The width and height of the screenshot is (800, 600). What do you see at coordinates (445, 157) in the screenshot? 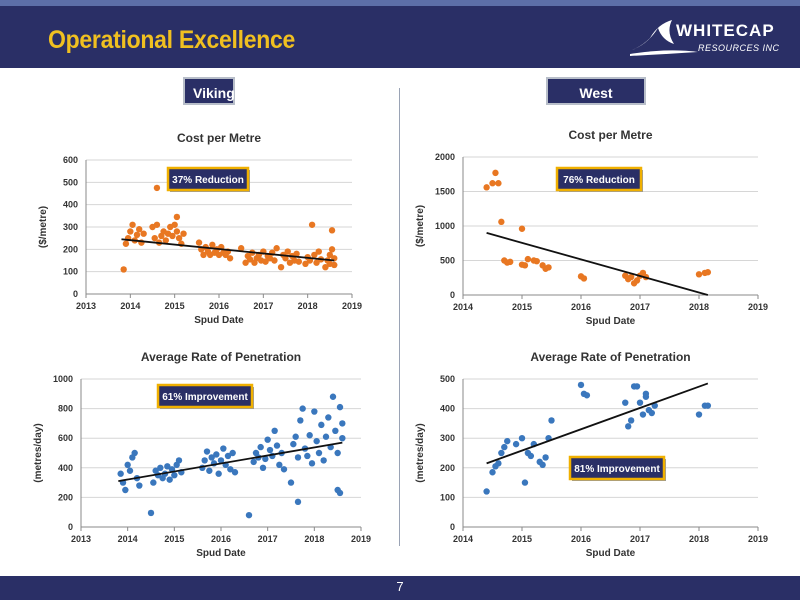
I see `y-tick-label: 2000` at bounding box center [445, 157].